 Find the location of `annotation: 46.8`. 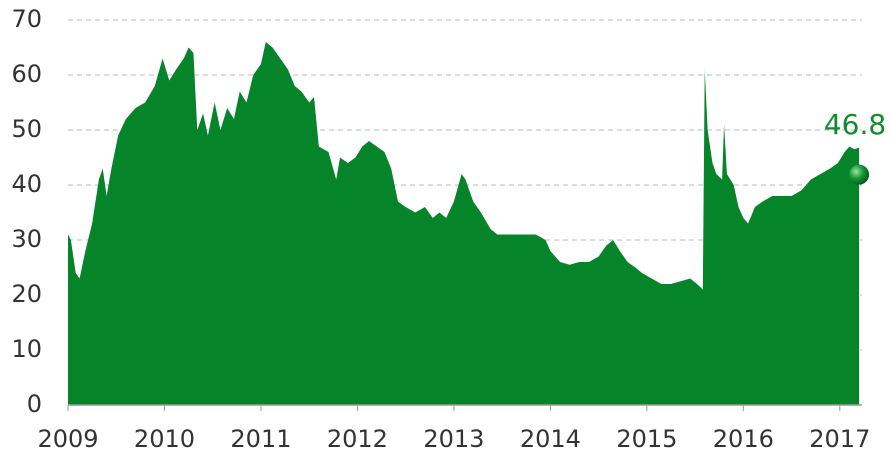

annotation: 46.8 is located at coordinates (855, 124).